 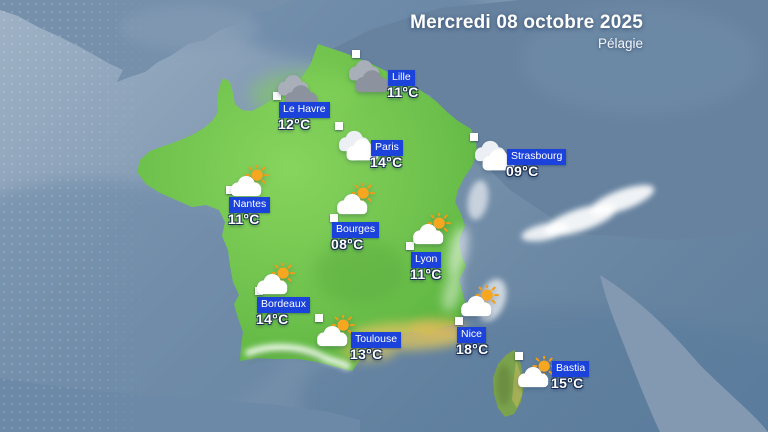 I want to click on city-name-label-le-havre: Le Havre, so click(x=304, y=110).